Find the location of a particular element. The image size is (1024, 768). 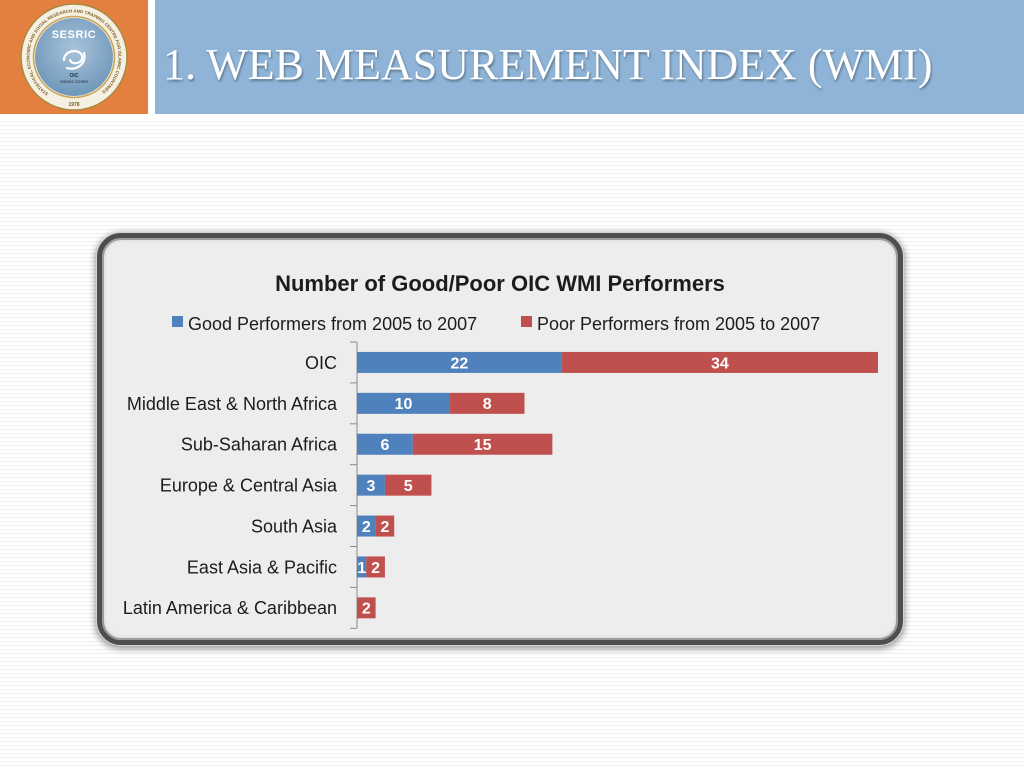

data-label-poor-east-asia-pacific: 2 is located at coordinates (375, 568).